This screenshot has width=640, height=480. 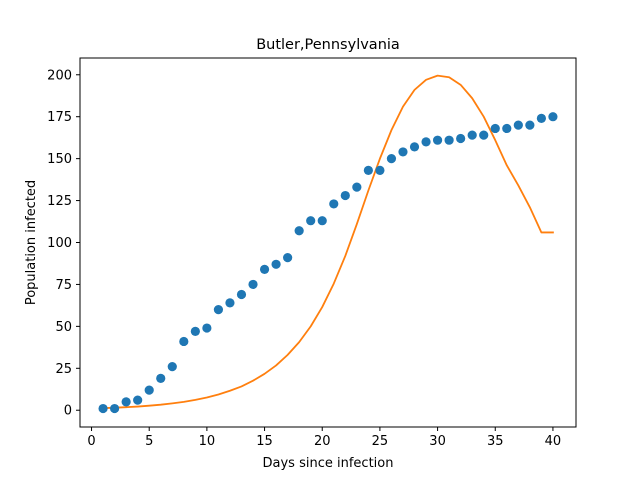 I want to click on y-tick-label: 125, so click(x=59, y=201).